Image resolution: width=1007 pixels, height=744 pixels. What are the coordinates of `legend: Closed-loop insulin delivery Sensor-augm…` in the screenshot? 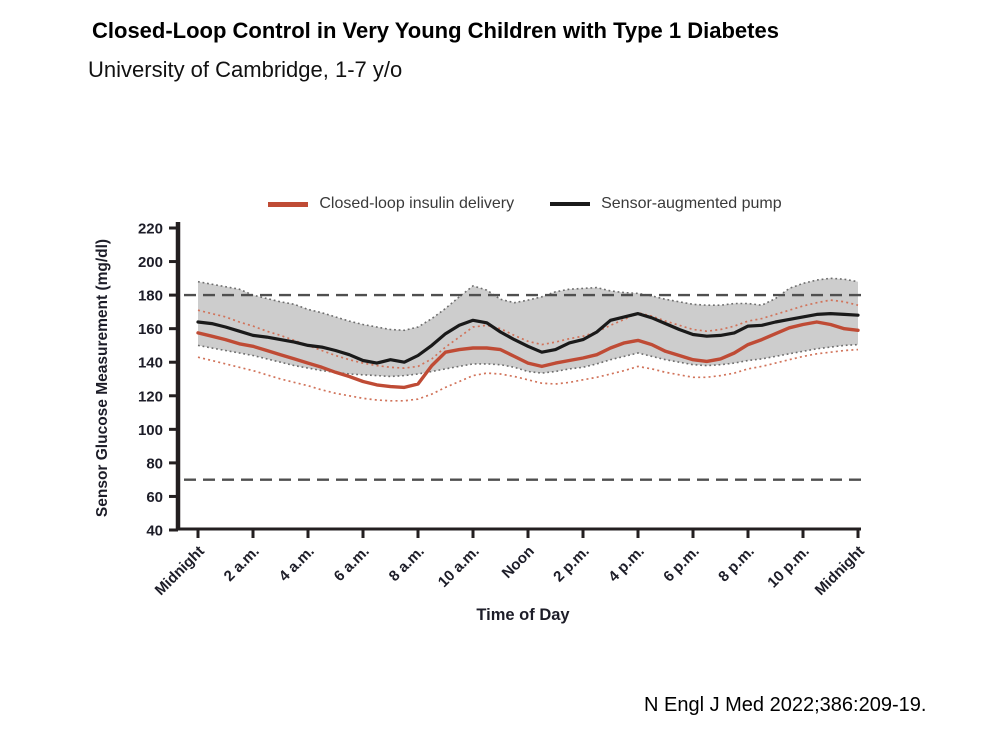 It's located at (525, 204).